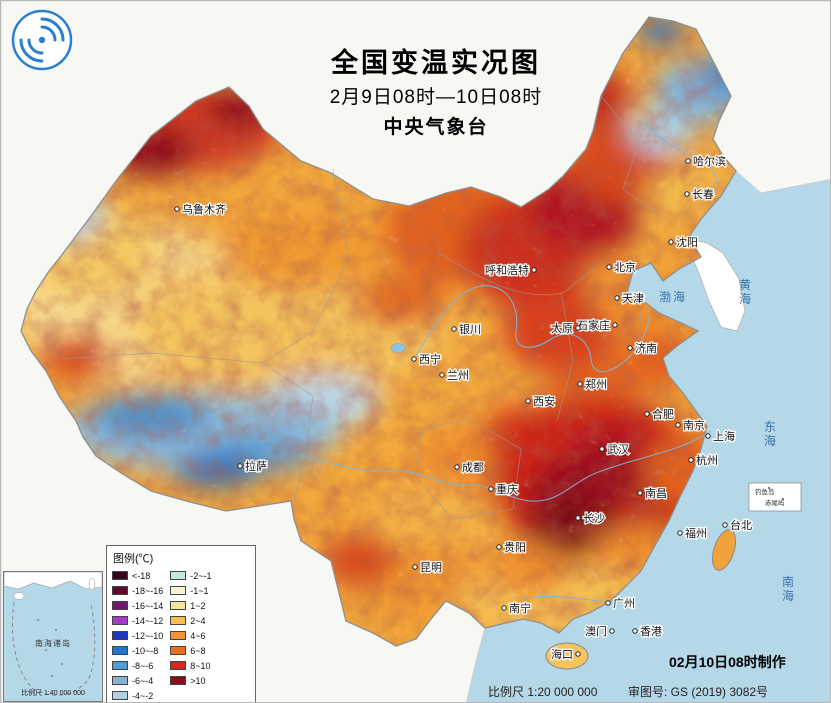  I want to click on city-label: 西宁, so click(430, 359).